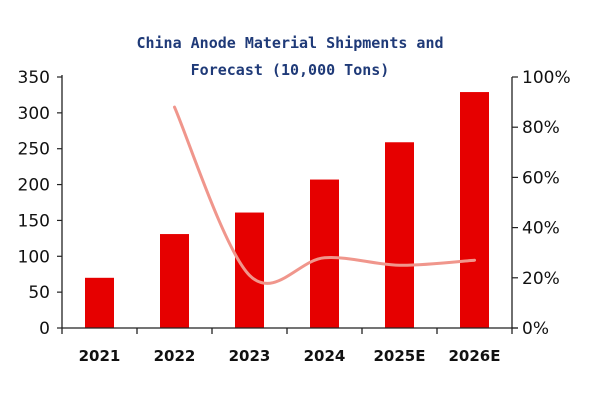  What do you see at coordinates (325, 356) in the screenshot?
I see `category-label: 2024` at bounding box center [325, 356].